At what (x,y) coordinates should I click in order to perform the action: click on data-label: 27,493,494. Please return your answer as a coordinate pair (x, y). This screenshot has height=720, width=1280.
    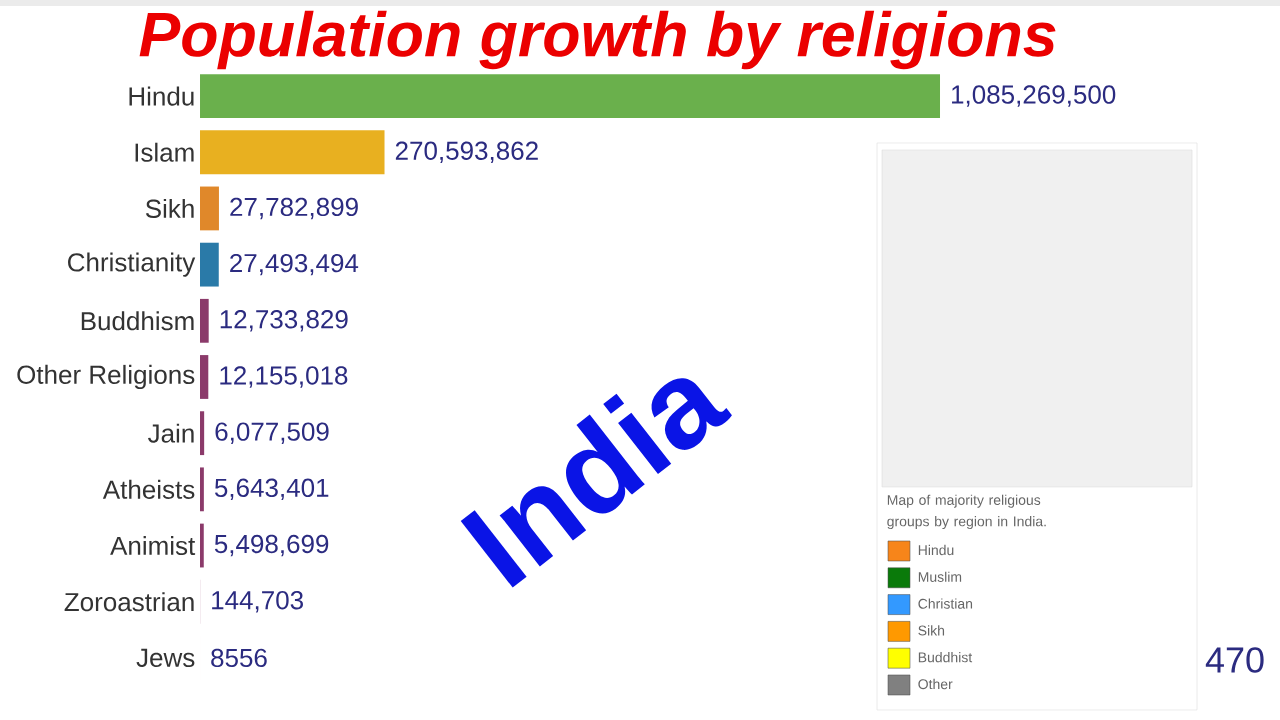
    Looking at the image, I should click on (294, 264).